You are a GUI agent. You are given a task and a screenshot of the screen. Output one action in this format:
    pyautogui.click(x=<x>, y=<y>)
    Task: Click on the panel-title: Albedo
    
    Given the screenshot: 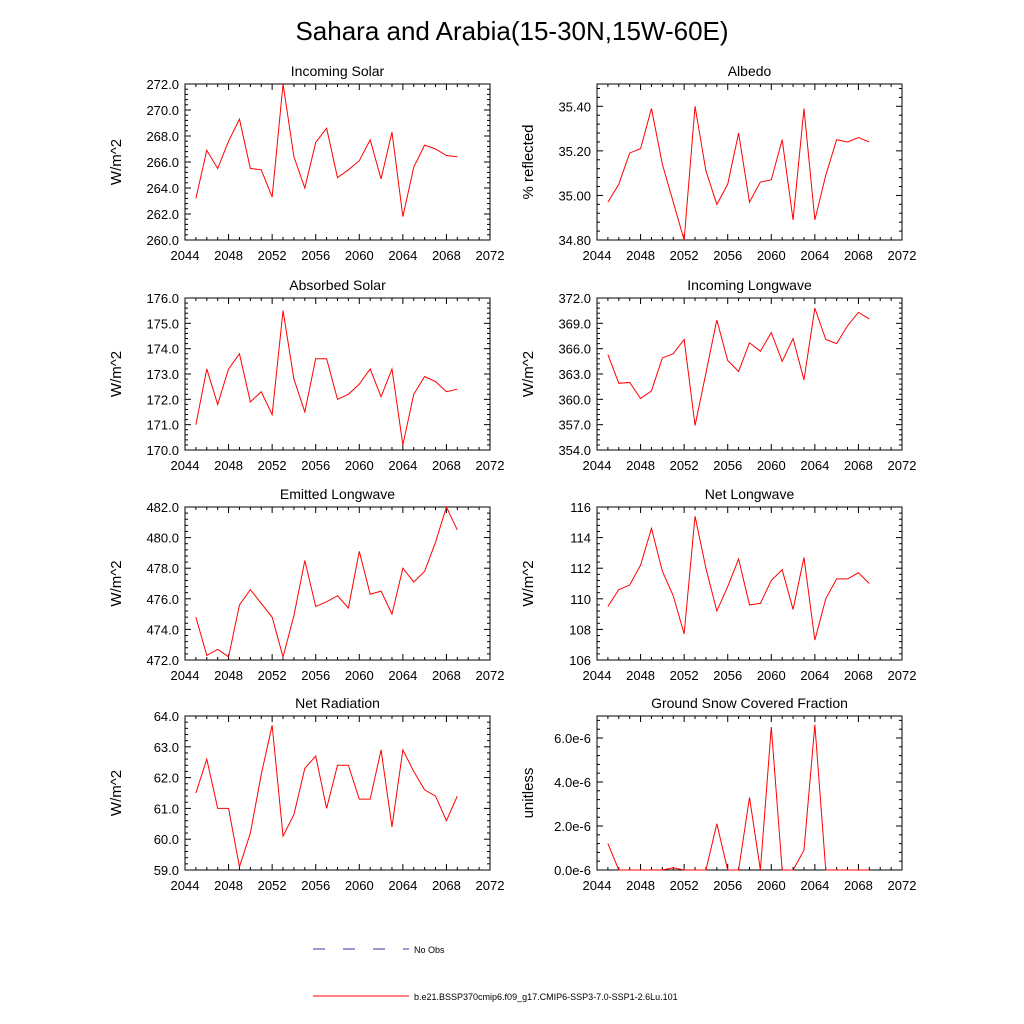 What is the action you would take?
    pyautogui.click(x=750, y=71)
    